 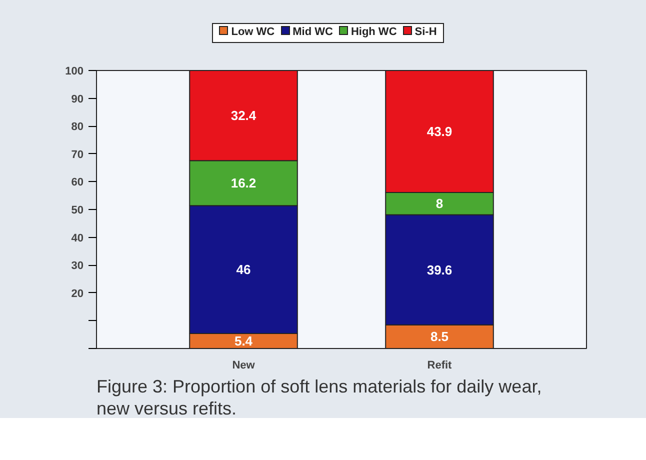 What do you see at coordinates (312, 32) in the screenshot?
I see `legend-label: Mid WC` at bounding box center [312, 32].